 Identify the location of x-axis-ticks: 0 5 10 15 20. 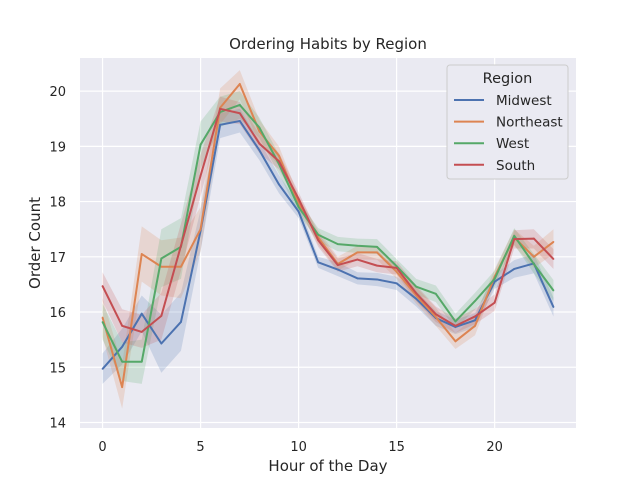
(300, 447).